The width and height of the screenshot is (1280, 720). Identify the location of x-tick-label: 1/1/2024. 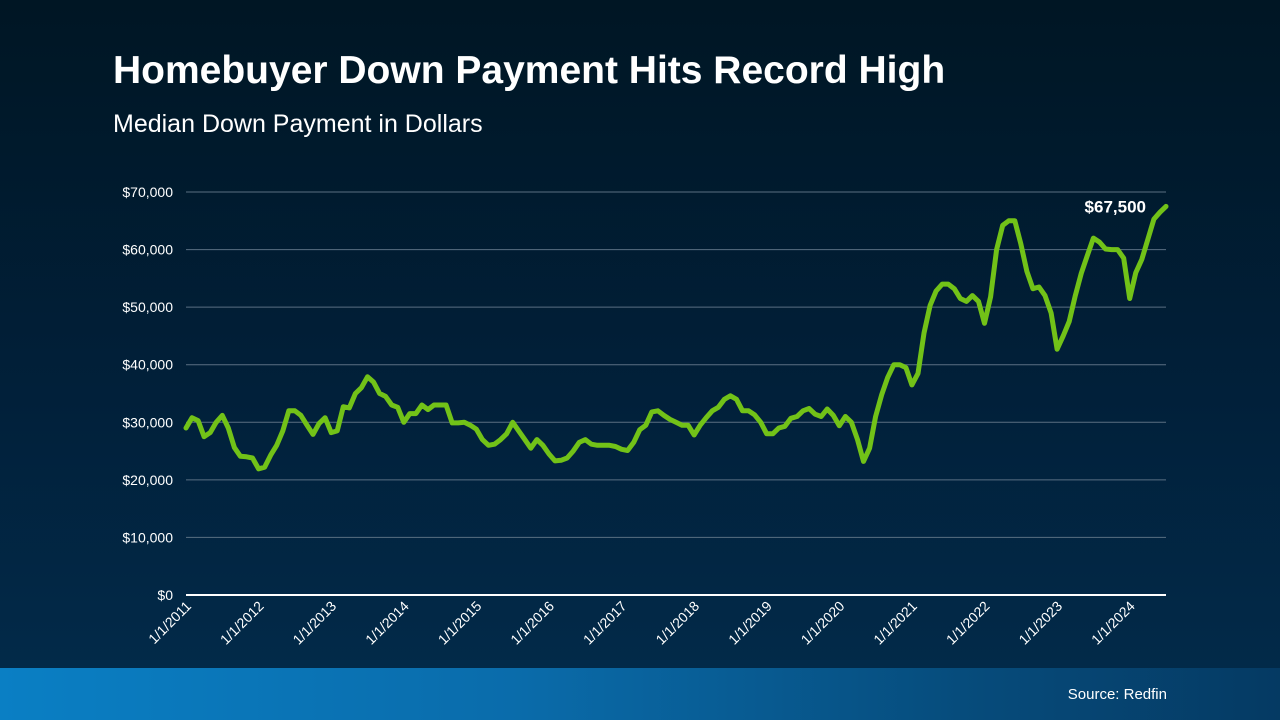
(1113, 623).